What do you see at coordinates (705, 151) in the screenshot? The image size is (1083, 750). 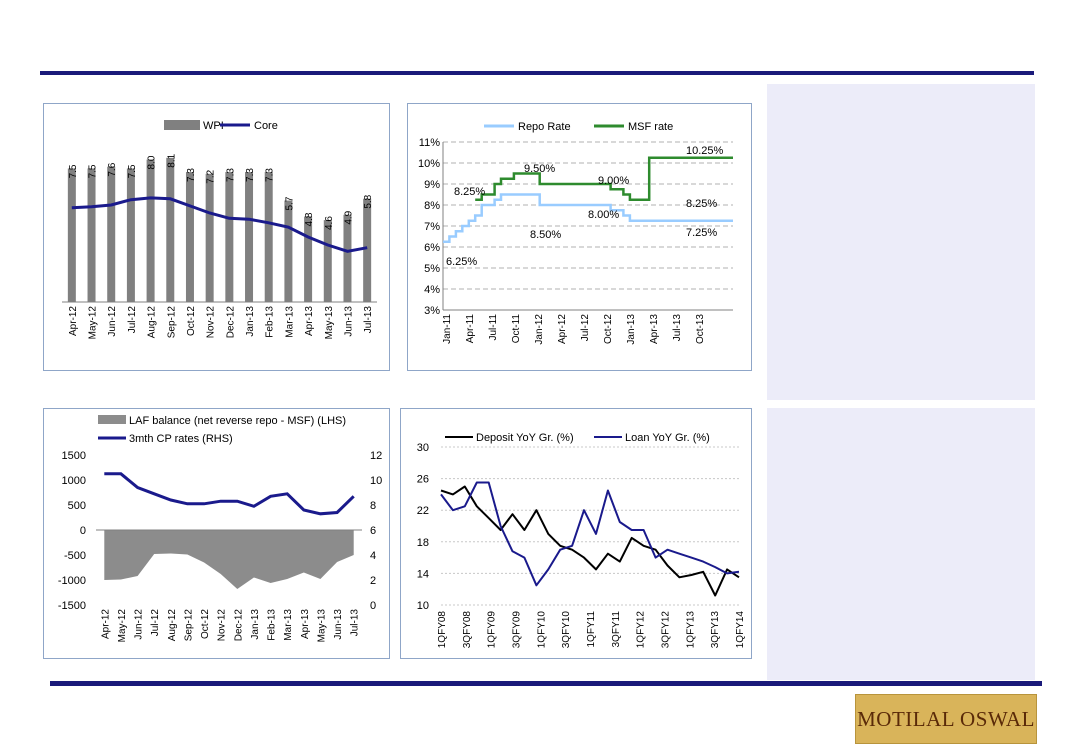 I see `rate-annotation: 10.25%` at bounding box center [705, 151].